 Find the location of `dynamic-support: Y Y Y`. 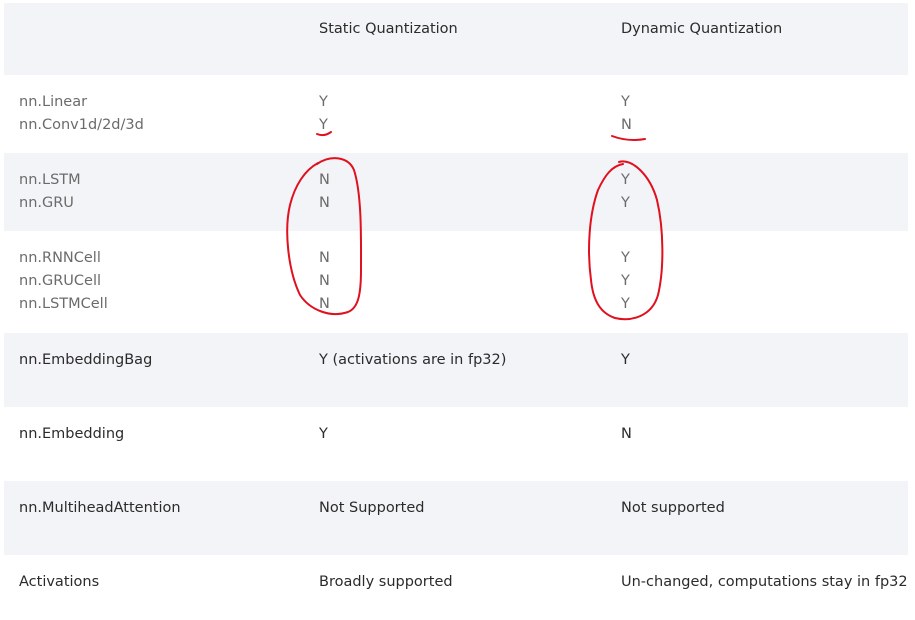

dynamic-support: Y Y Y is located at coordinates (625, 281).